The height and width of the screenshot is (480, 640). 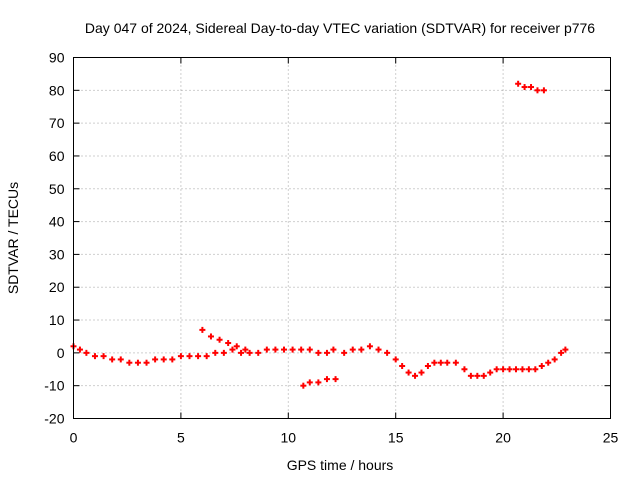 I want to click on y-tick-label: -20, so click(x=54, y=419).